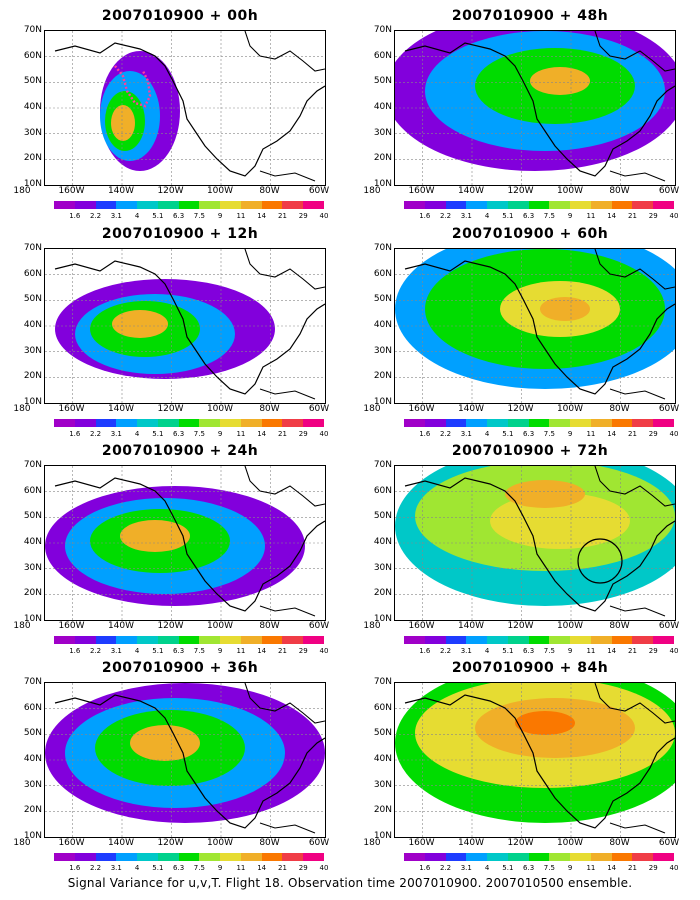 The width and height of the screenshot is (700, 900). Describe the element at coordinates (382, 619) in the screenshot. I see `latitude-label: 10N` at that location.